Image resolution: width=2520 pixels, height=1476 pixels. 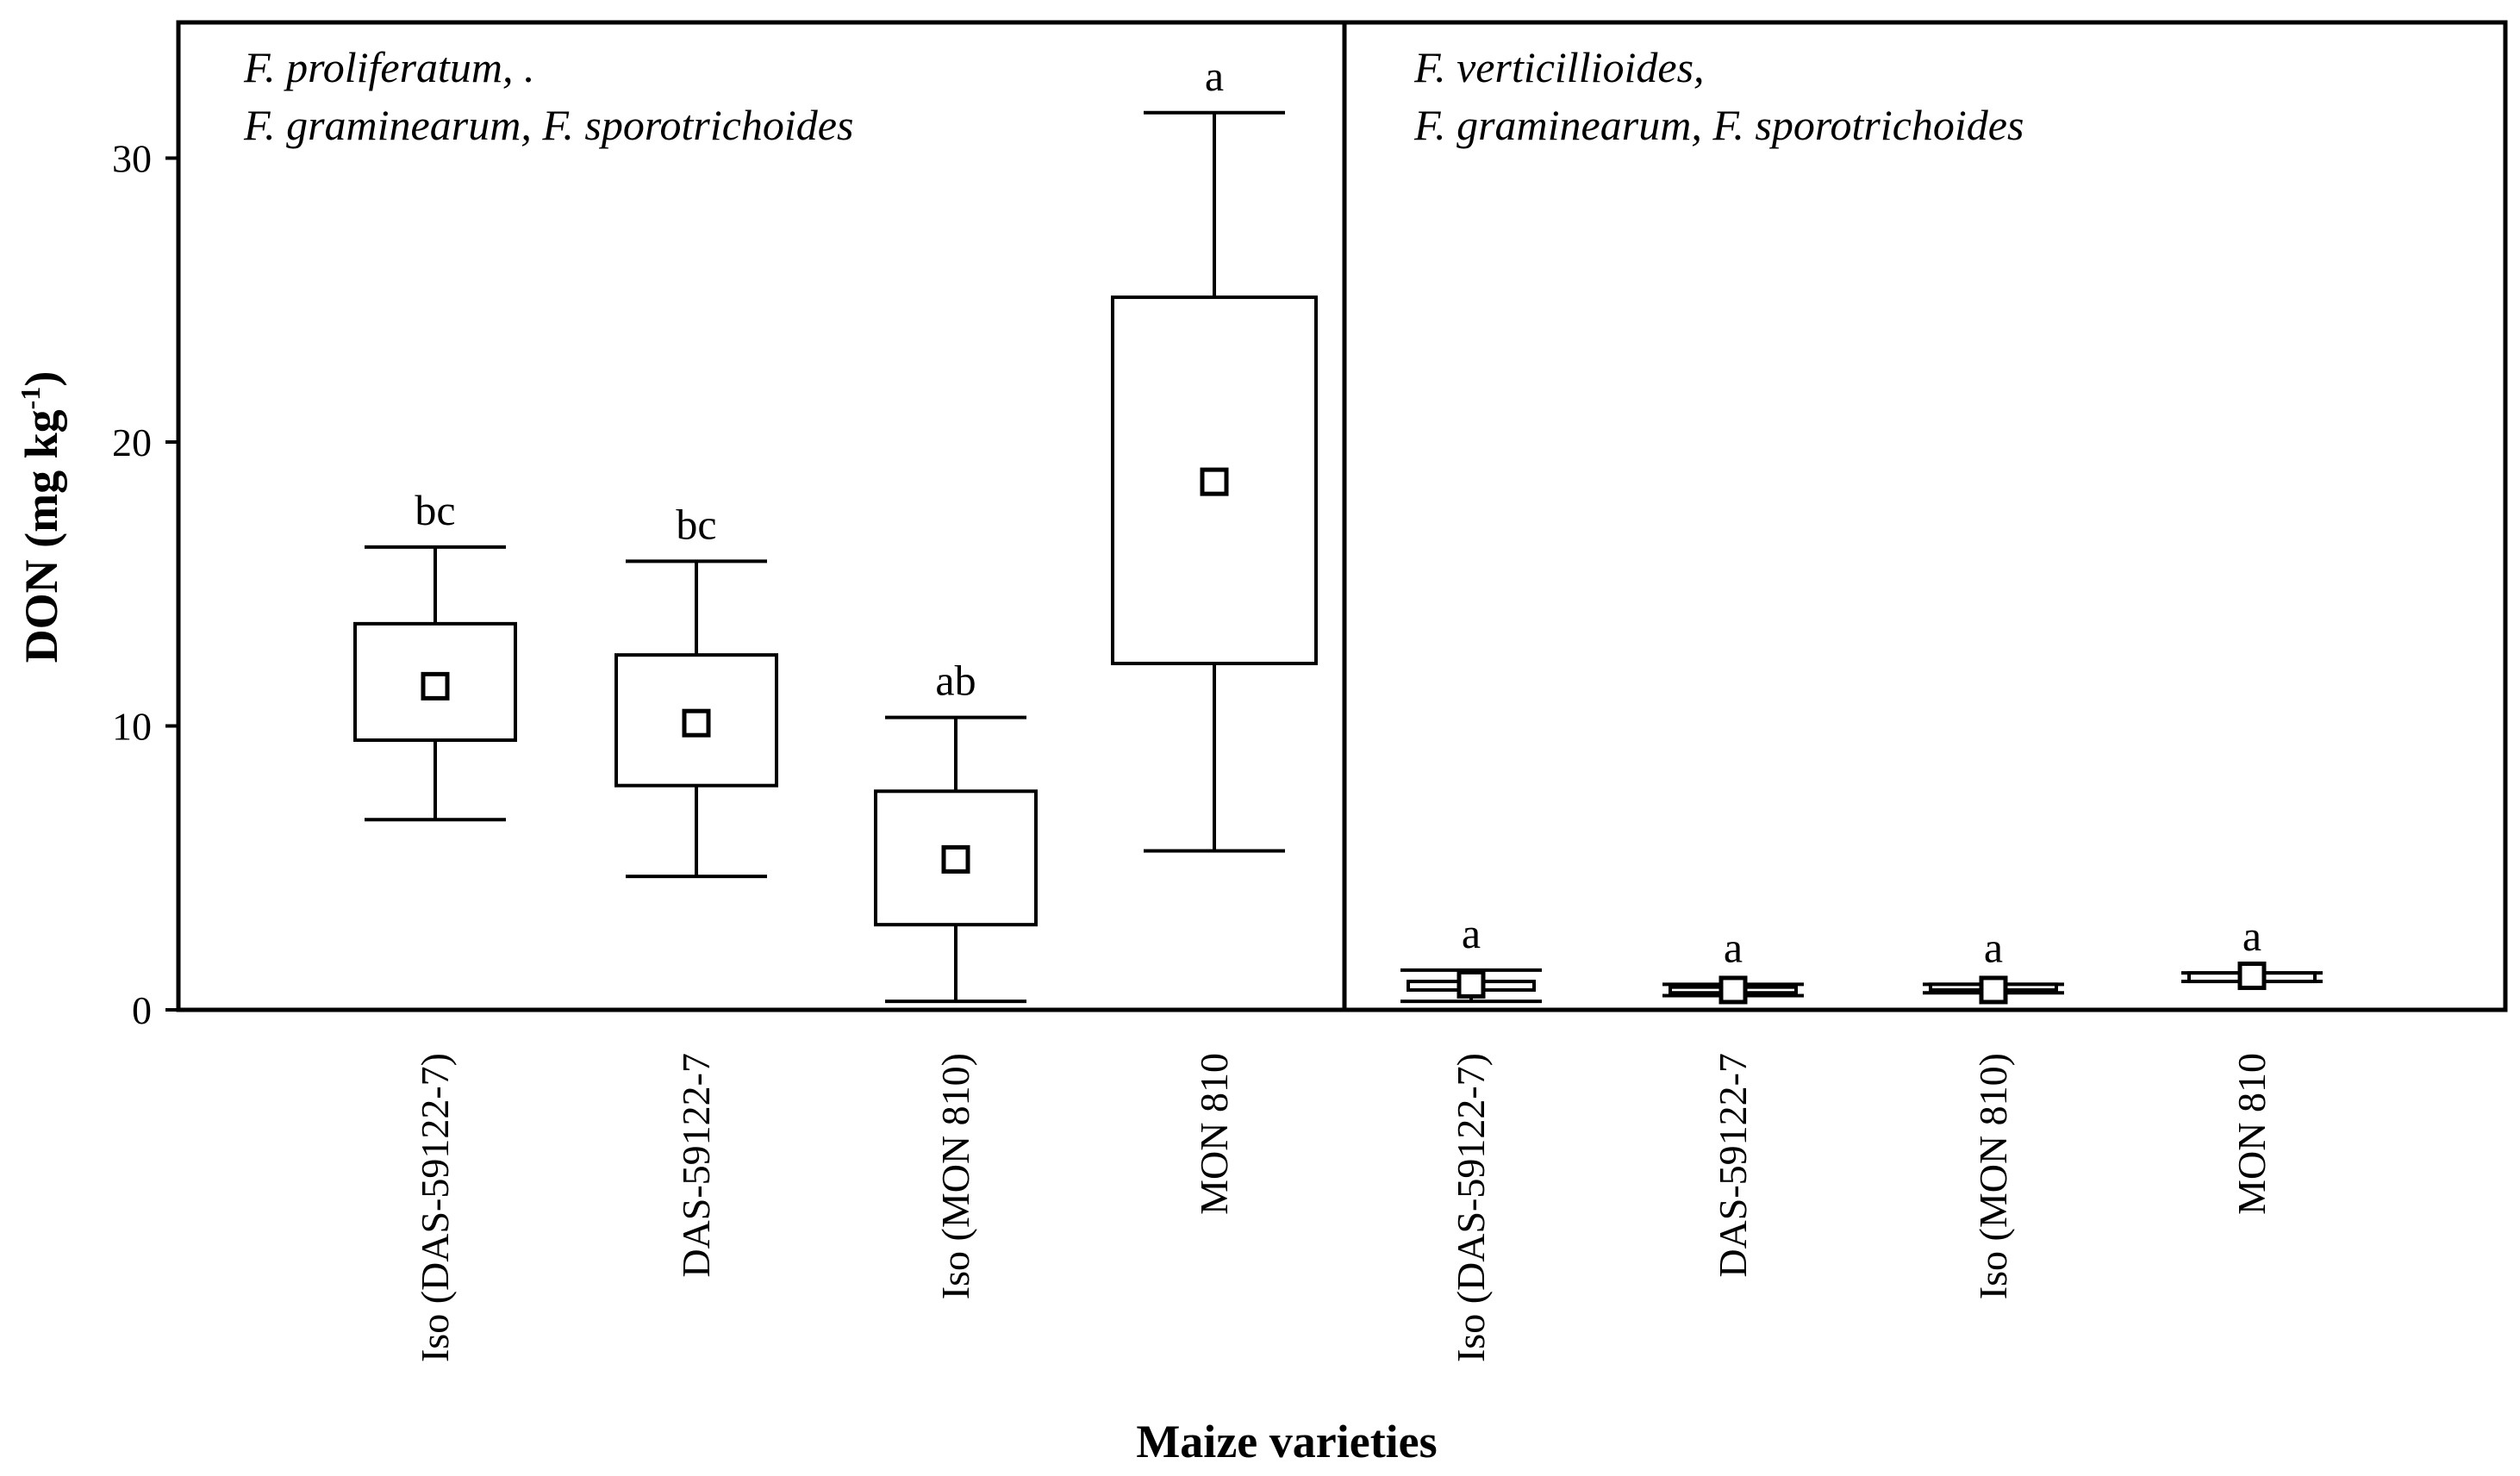 I want to click on y-axis: 0 10 20 30, so click(x=145, y=584).